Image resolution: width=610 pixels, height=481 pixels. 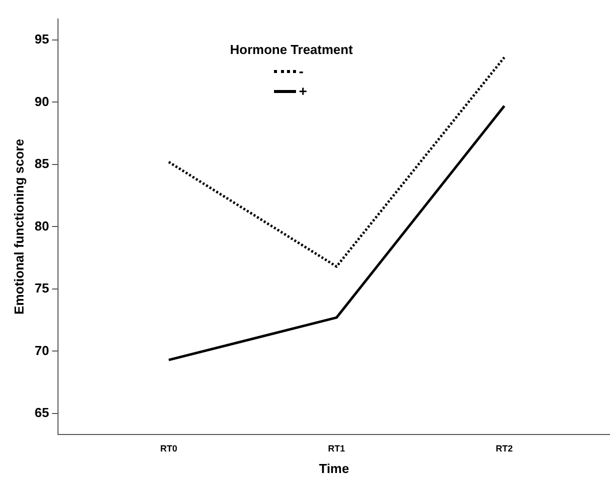 I want to click on y-tick-label: 95, so click(x=42, y=39).